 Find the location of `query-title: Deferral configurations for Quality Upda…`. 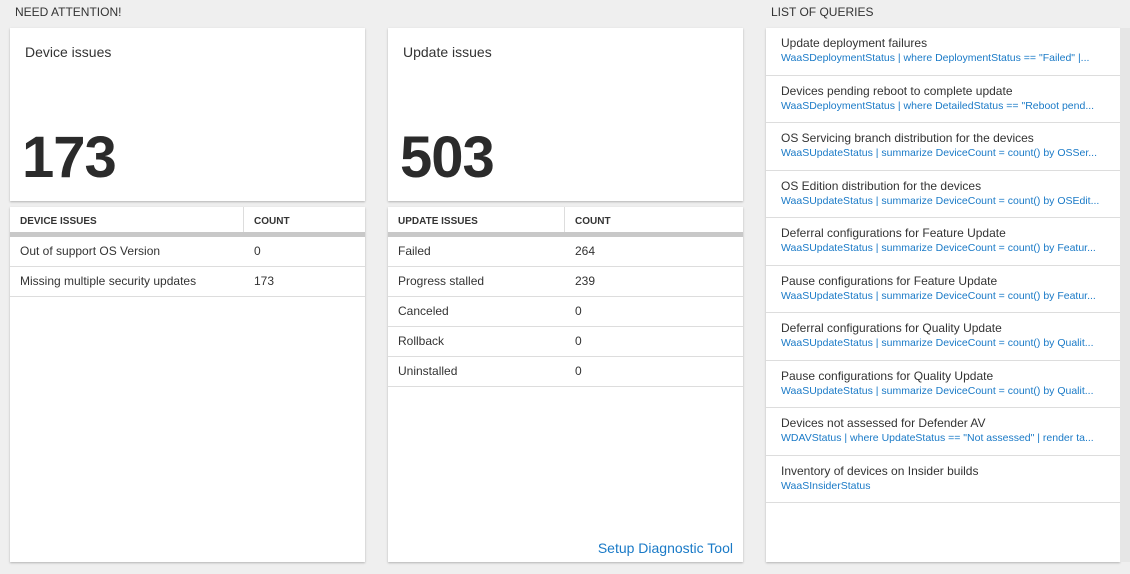

query-title: Deferral configurations for Quality Upda… is located at coordinates (891, 328).